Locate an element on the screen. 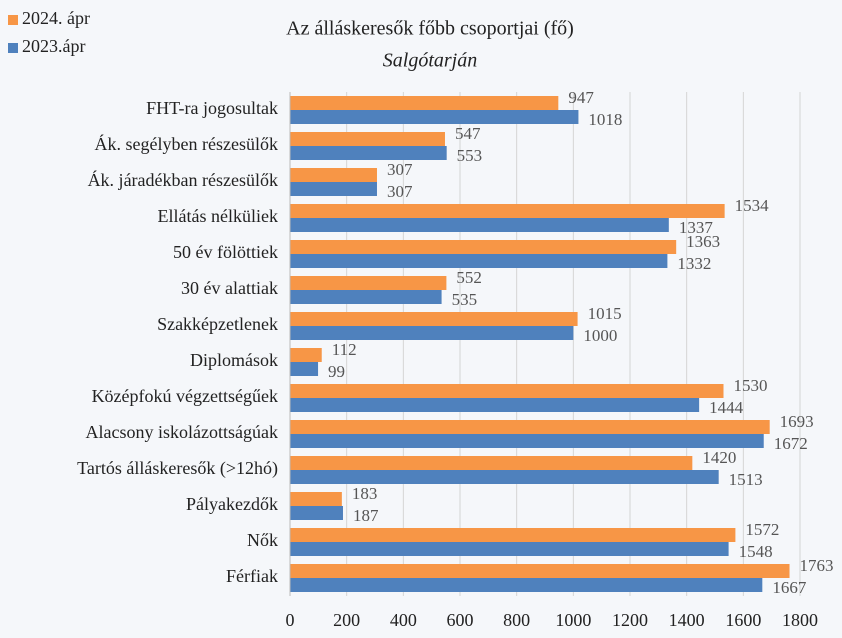  value-label: 1672 is located at coordinates (791, 443).